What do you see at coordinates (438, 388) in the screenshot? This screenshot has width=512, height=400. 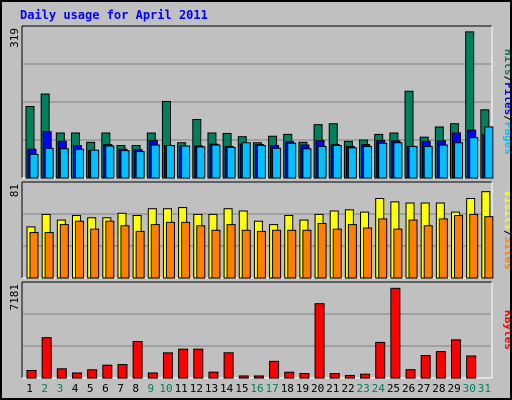 I see `x-tick-label-28: 28` at bounding box center [438, 388].